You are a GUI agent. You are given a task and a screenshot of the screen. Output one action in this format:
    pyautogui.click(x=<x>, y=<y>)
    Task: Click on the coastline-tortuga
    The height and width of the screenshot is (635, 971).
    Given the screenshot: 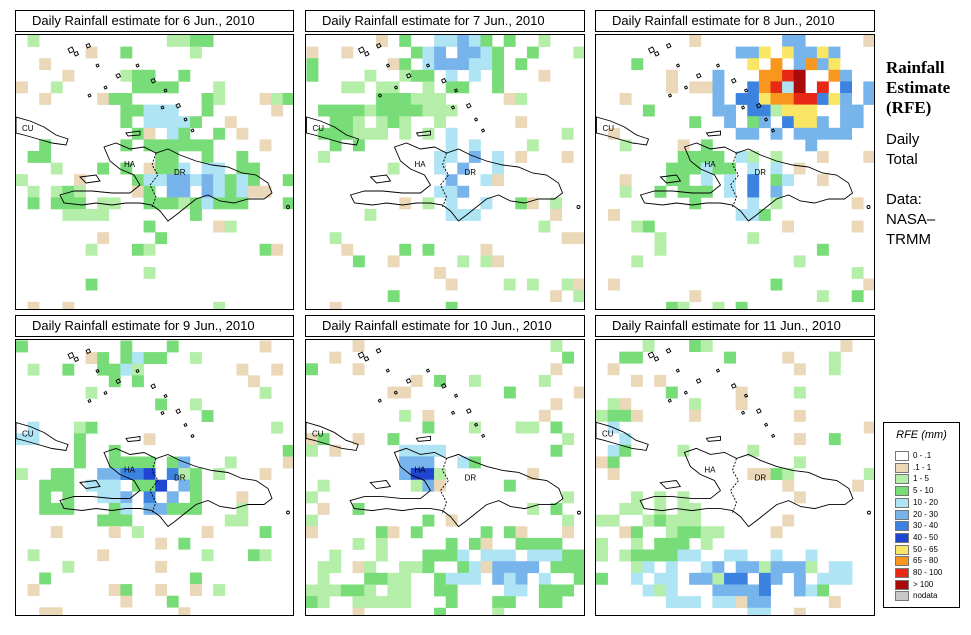 What is the action you would take?
    pyautogui.click(x=133, y=438)
    